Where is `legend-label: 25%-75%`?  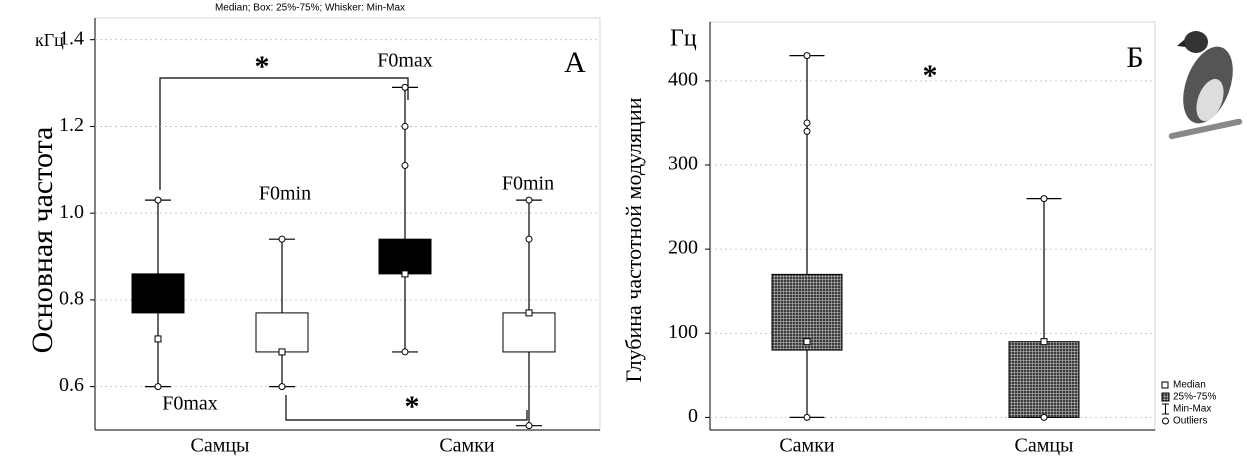
legend-label: 25%-75% is located at coordinates (1194, 397).